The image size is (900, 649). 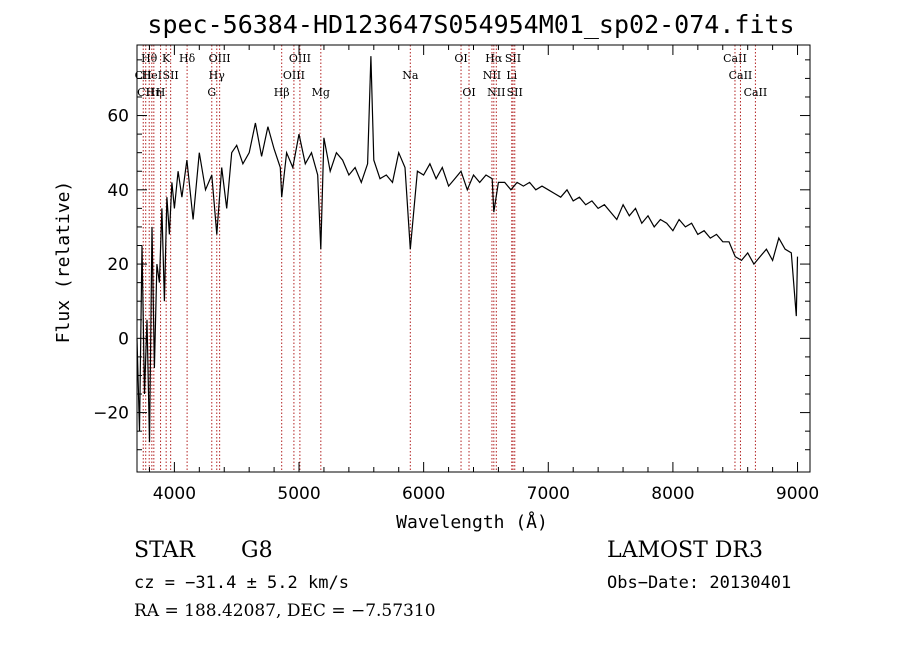 What do you see at coordinates (149, 58) in the screenshot?
I see `line-marker-label: Hθ` at bounding box center [149, 58].